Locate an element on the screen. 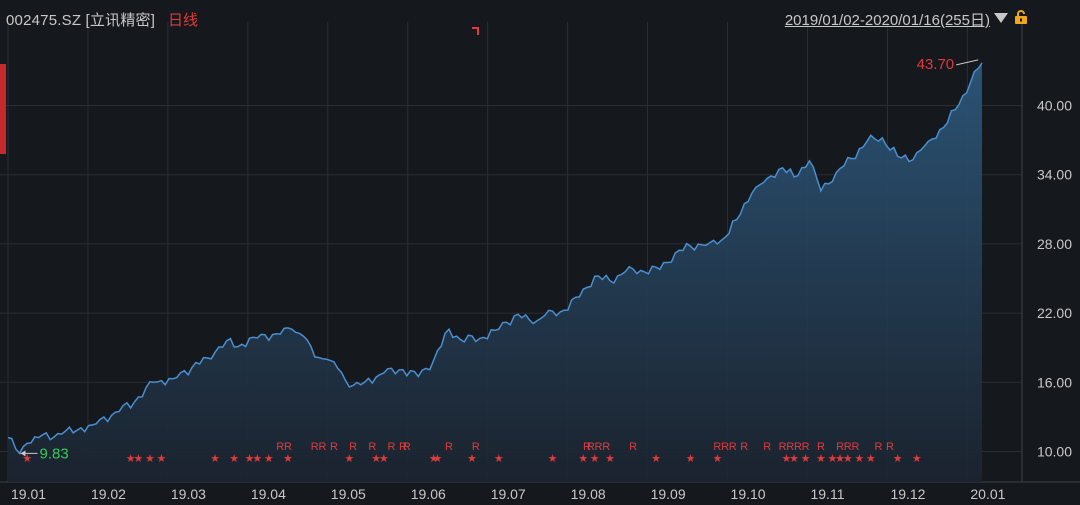 The image size is (1080, 505). x-tick-label: 19.12 is located at coordinates (907, 494).